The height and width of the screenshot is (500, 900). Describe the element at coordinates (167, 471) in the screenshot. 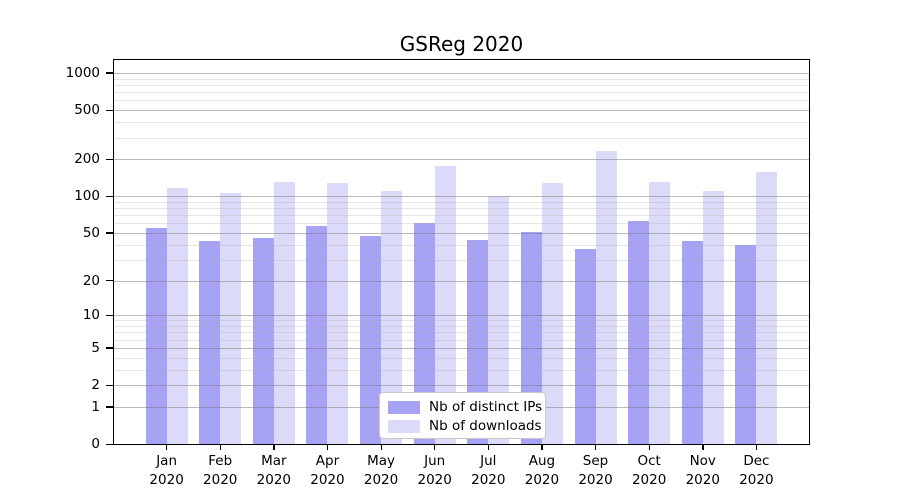

I see `x-tick-label-jan: Jan 2020` at that location.